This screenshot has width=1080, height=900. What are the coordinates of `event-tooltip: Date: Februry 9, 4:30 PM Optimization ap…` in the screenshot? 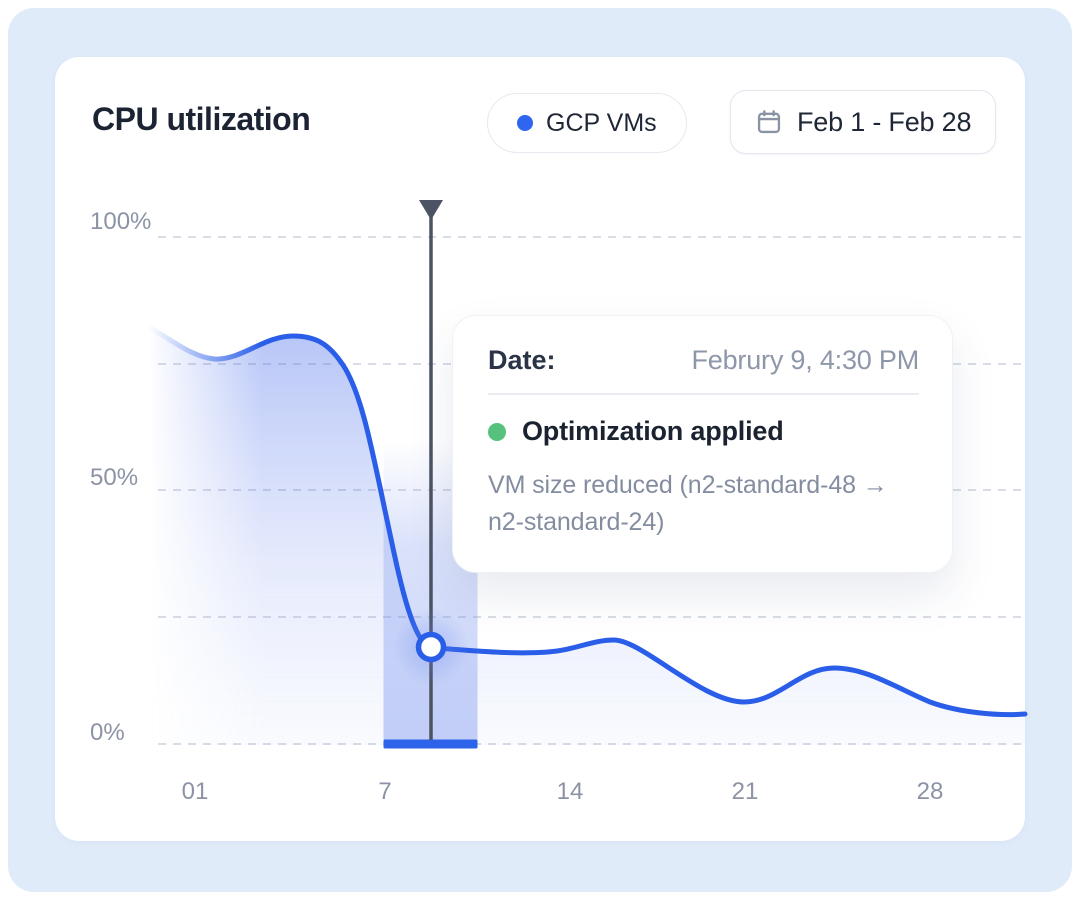 It's located at (702, 444).